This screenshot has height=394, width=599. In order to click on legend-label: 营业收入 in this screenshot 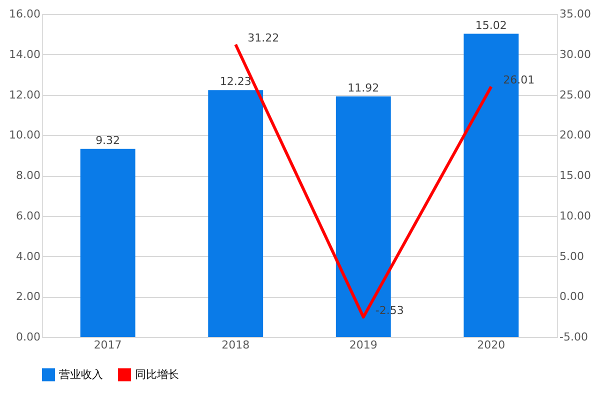, I will do `click(81, 374)`.